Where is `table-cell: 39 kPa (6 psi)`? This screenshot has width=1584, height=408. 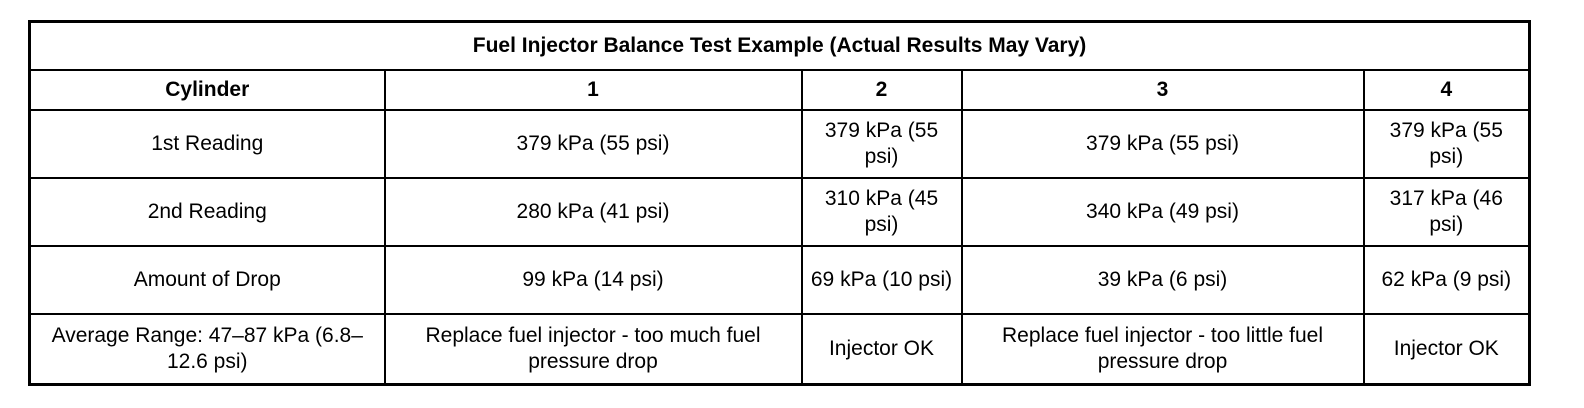
table-cell: 39 kPa (6 psi) is located at coordinates (1162, 280).